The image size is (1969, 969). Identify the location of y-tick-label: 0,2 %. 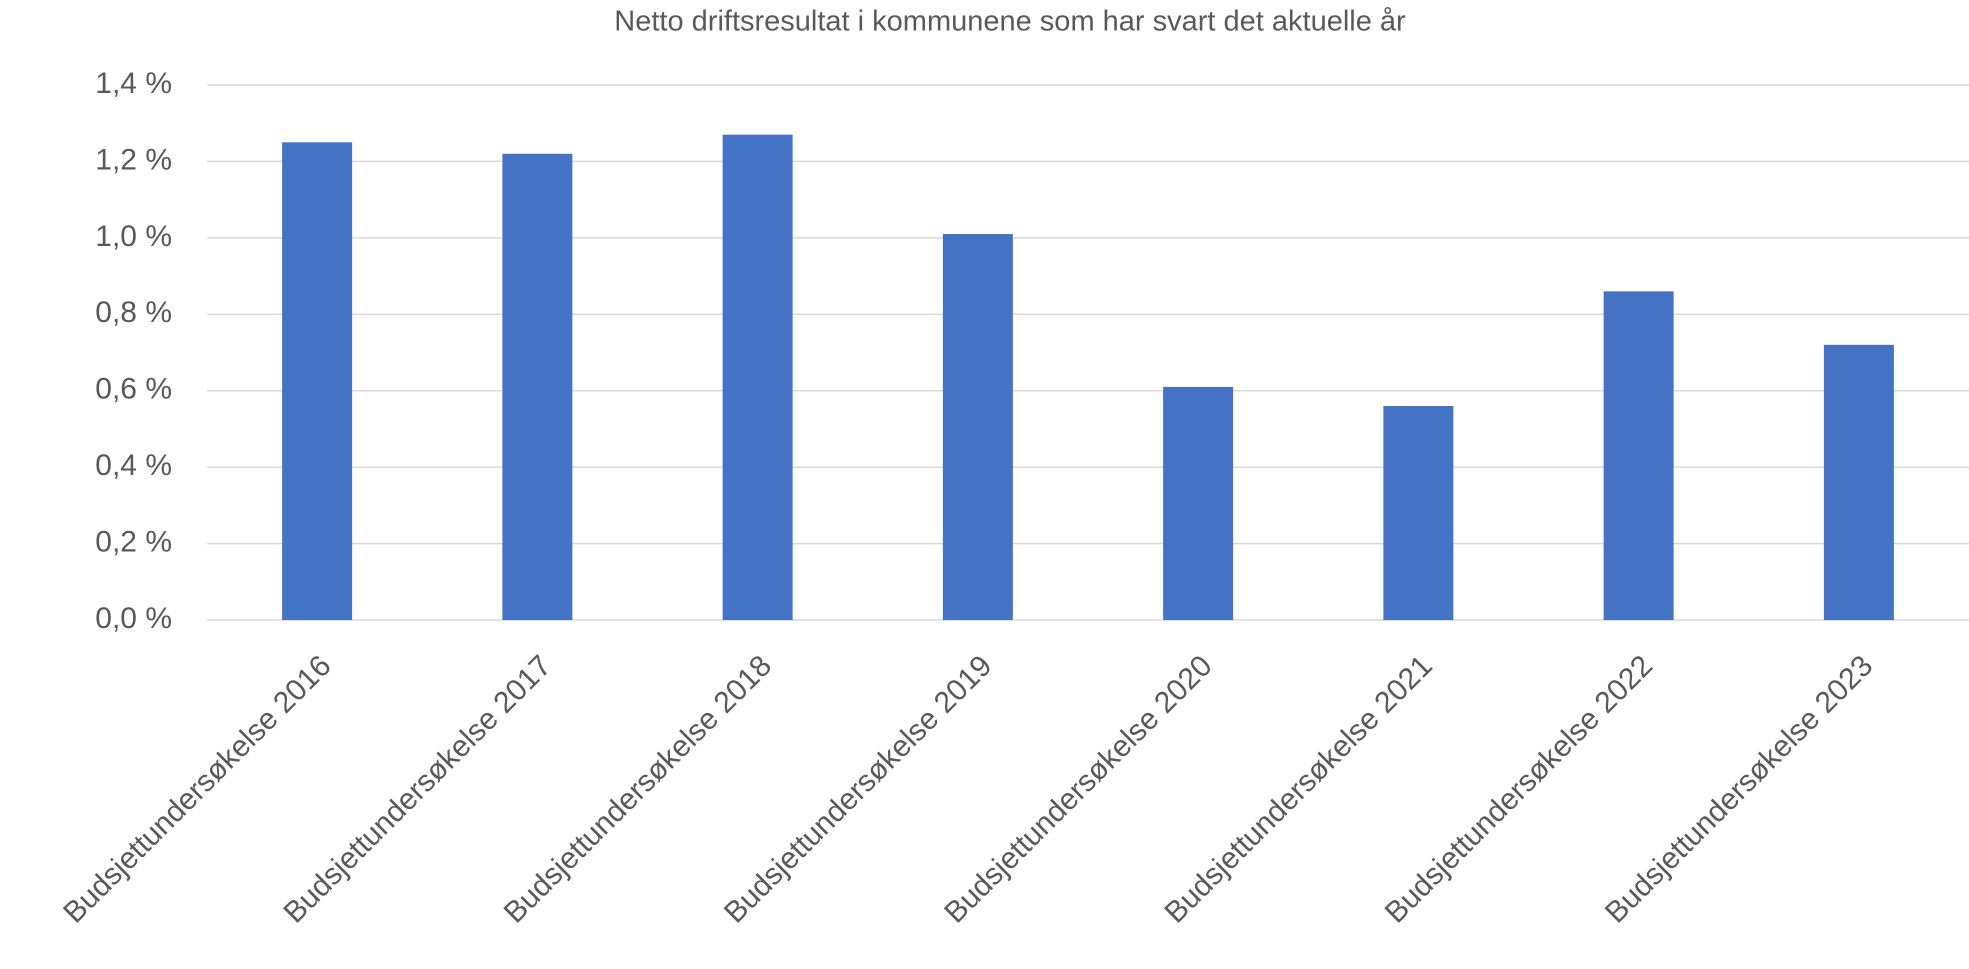
(133, 541).